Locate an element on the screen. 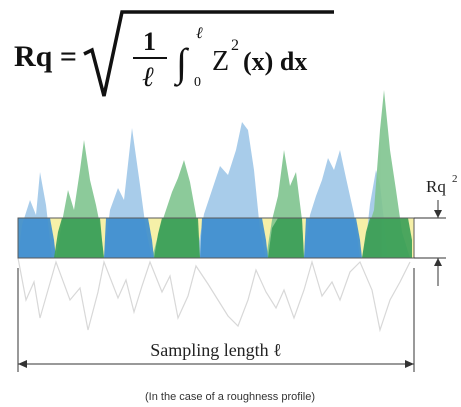 The height and width of the screenshot is (407, 461). formula-lhs: Rq = is located at coordinates (45, 56).